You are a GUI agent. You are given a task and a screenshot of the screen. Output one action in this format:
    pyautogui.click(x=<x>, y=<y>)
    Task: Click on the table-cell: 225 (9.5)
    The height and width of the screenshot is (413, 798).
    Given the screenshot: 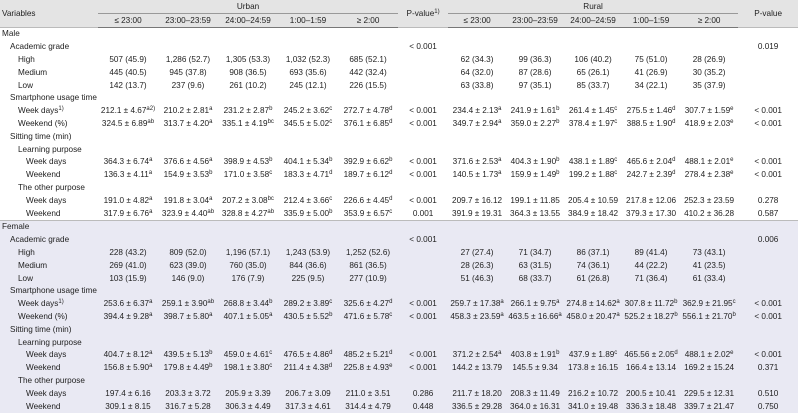 What is the action you would take?
    pyautogui.click(x=308, y=278)
    